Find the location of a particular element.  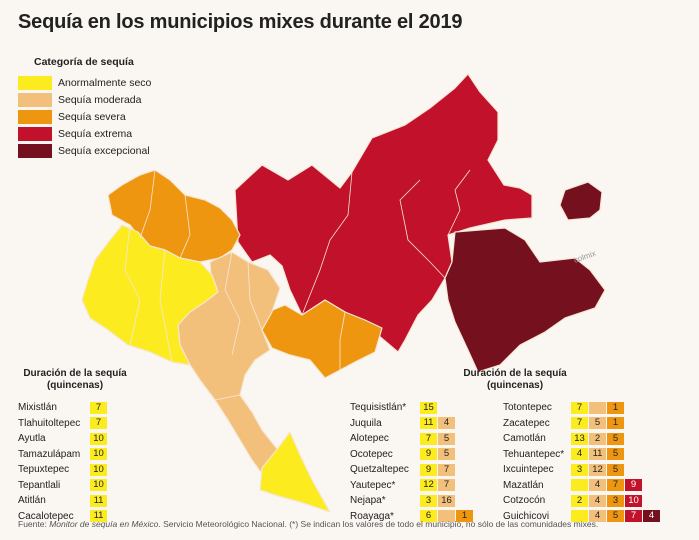

municipality-name: Yautepec* is located at coordinates (373, 485).